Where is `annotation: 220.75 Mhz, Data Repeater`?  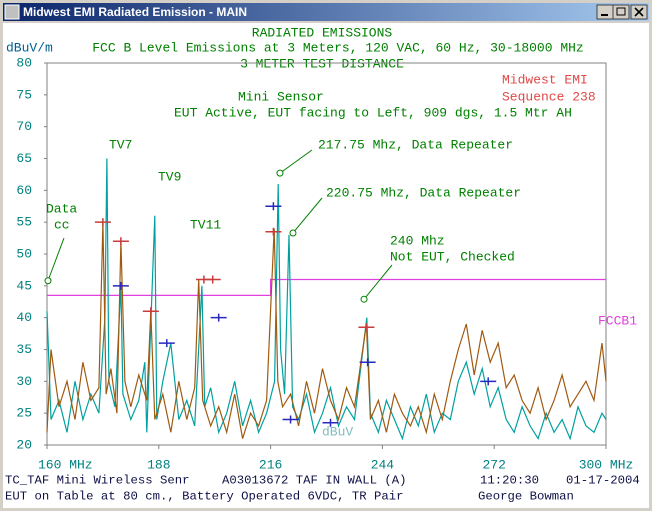
annotation: 220.75 Mhz, Data Repeater is located at coordinates (423, 192).